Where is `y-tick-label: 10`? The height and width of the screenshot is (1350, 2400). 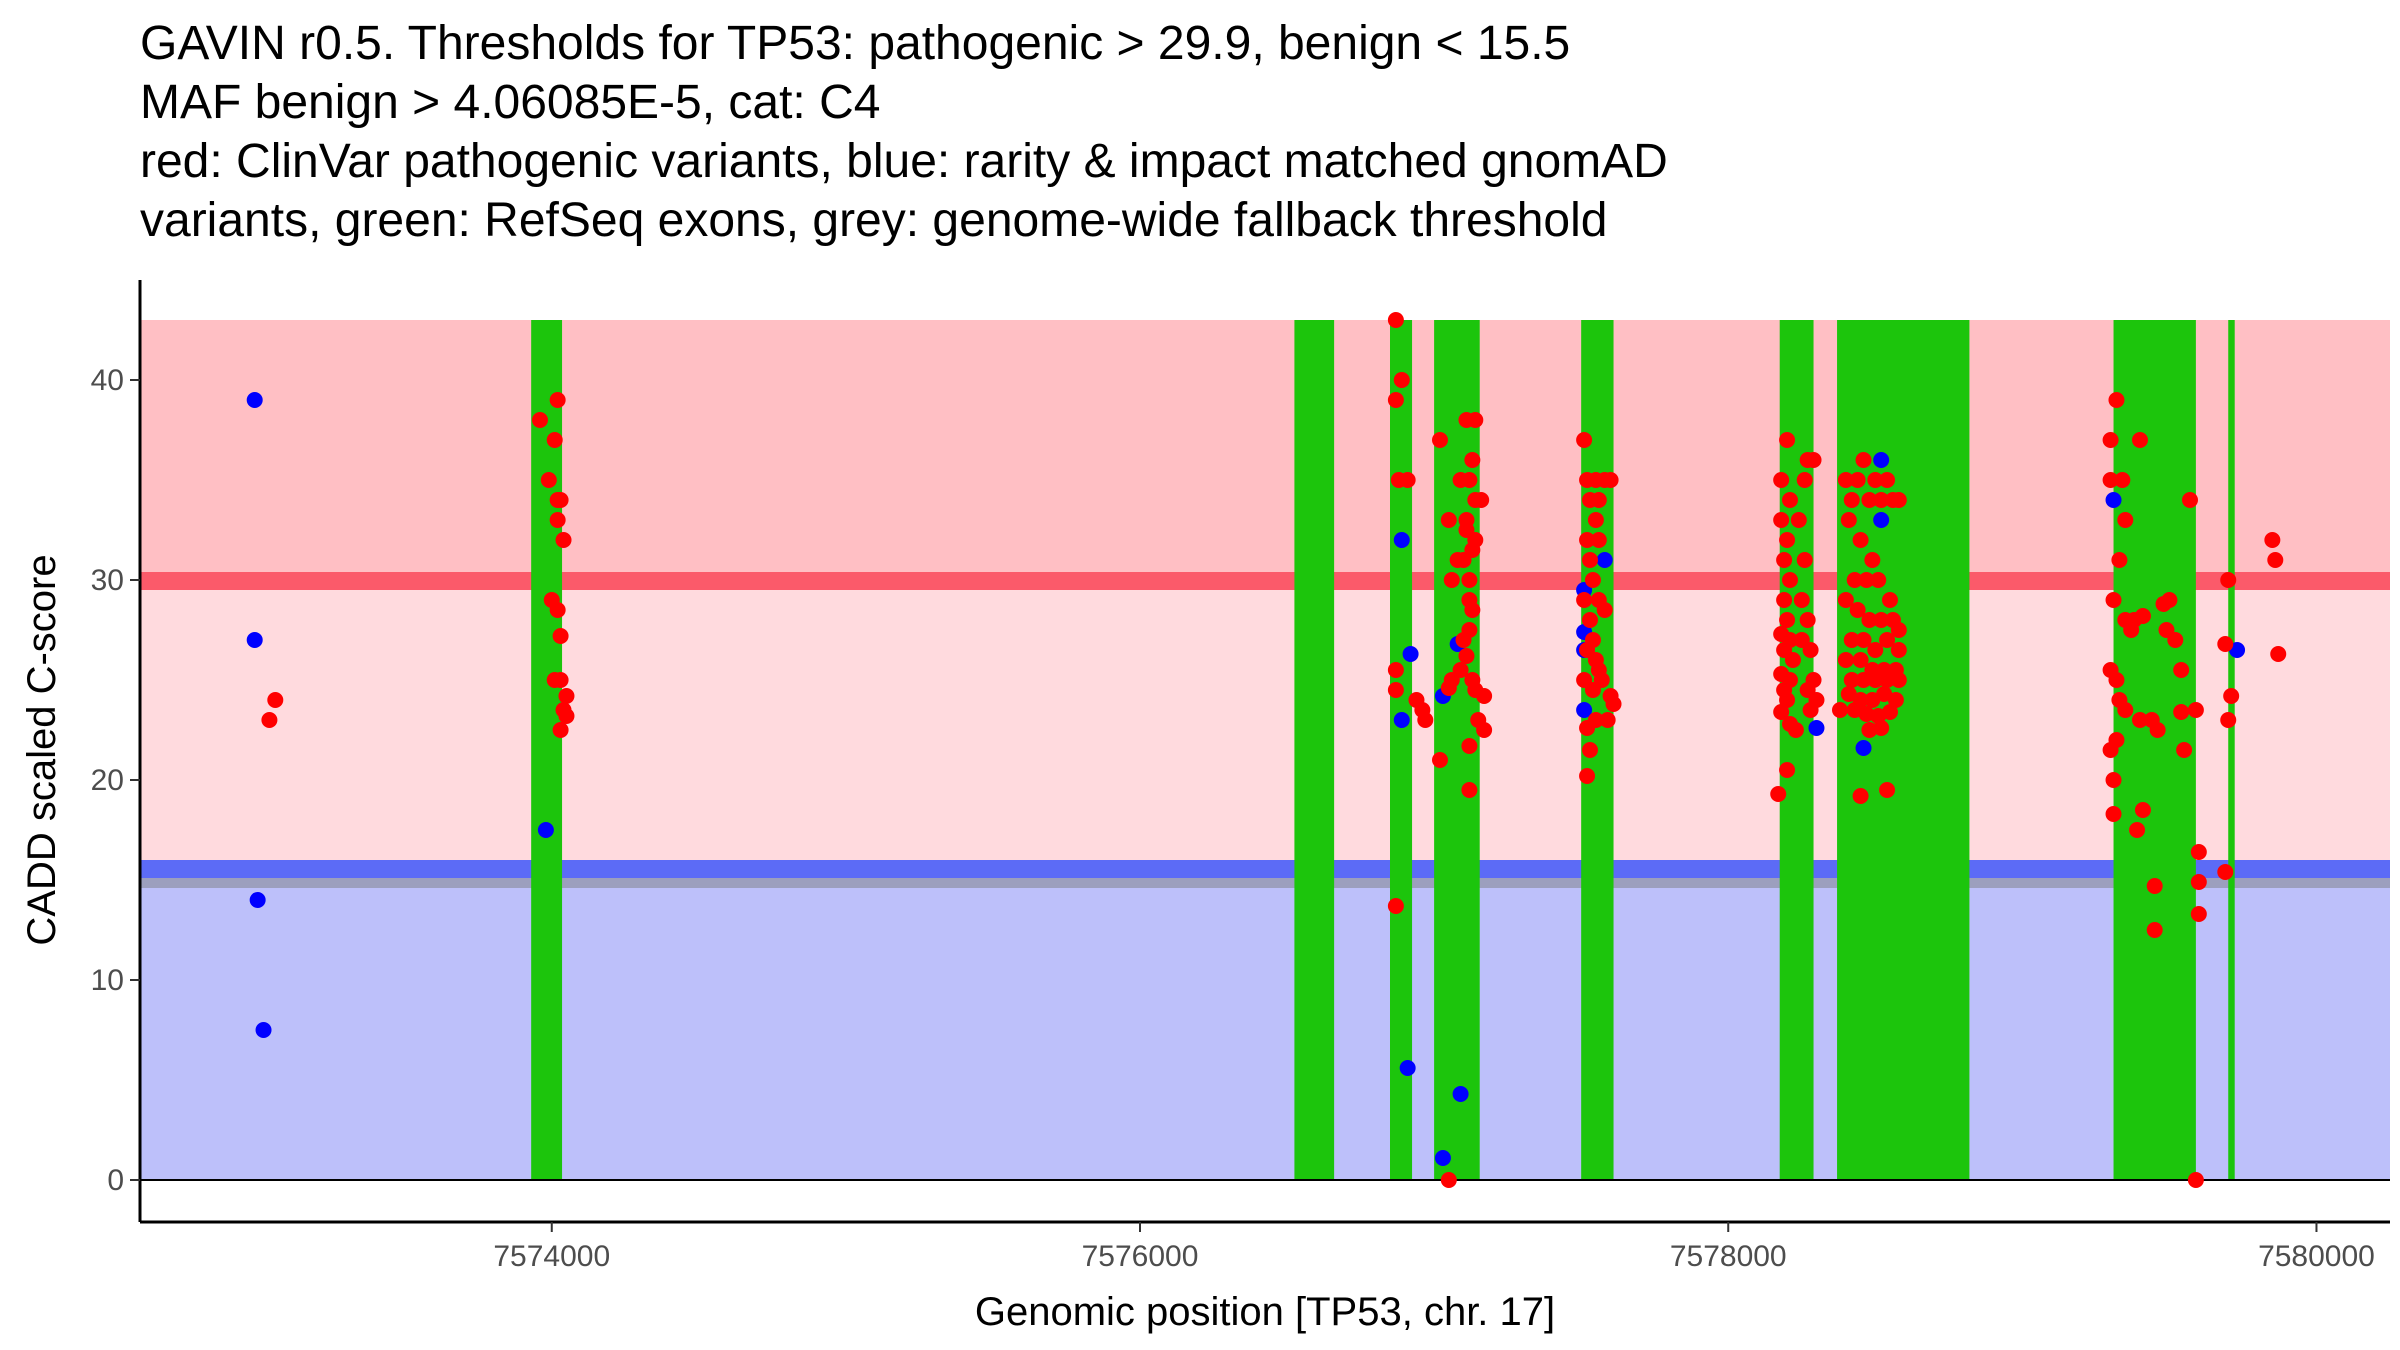
y-tick-label: 10 is located at coordinates (107, 980).